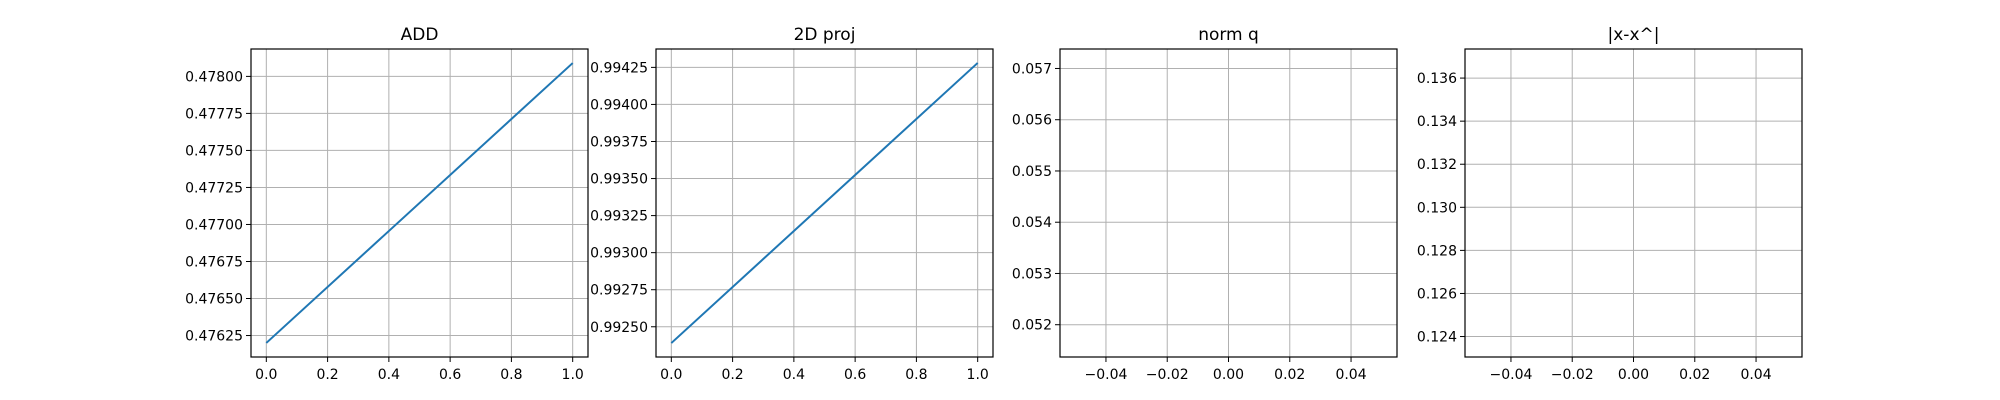 This screenshot has height=400, width=2000. Describe the element at coordinates (214, 300) in the screenshot. I see `y-tick-label: 0.47650` at that location.